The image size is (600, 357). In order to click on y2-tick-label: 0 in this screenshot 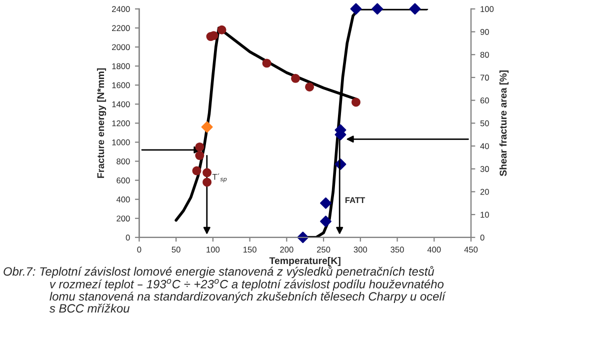, I will do `click(482, 237)`.